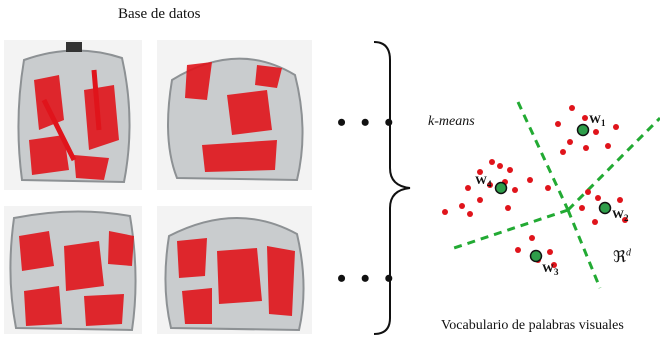 This screenshot has height=339, width=662. What do you see at coordinates (367, 122) in the screenshot?
I see `ellipsis-top: • • •` at bounding box center [367, 122].